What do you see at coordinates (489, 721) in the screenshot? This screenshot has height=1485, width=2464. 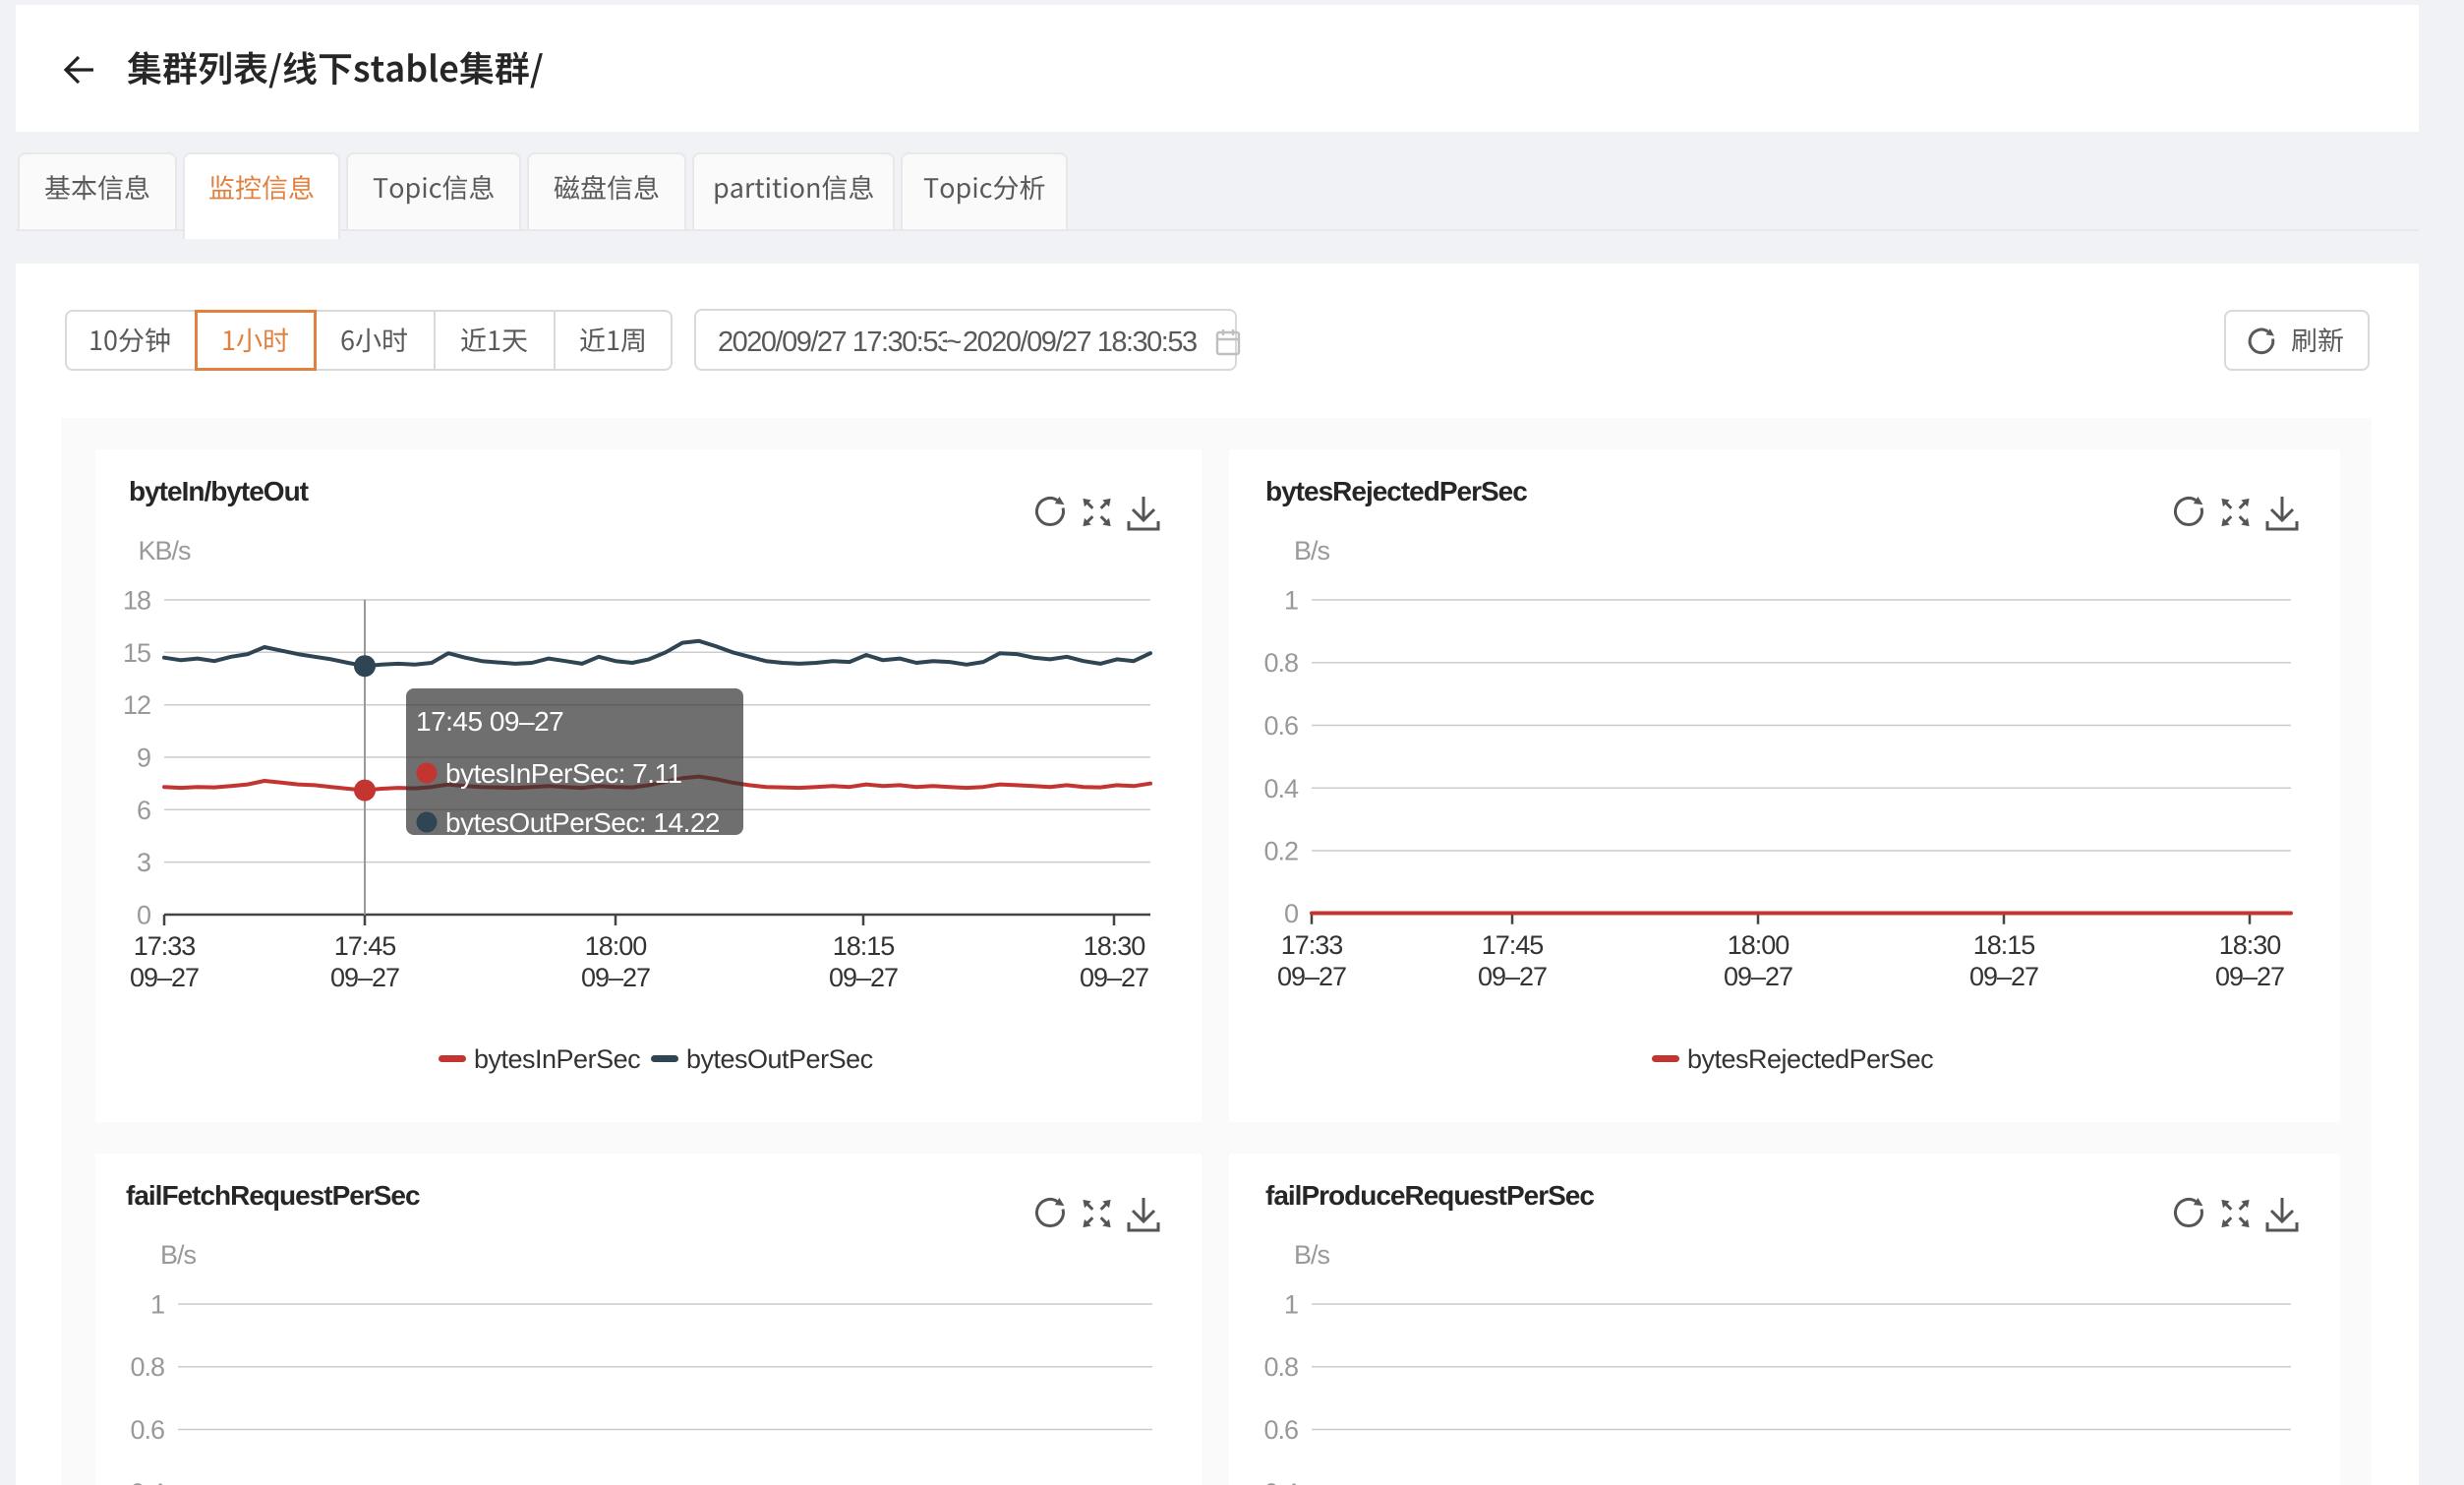 I see `svg-text: 17:45 09–27` at bounding box center [489, 721].